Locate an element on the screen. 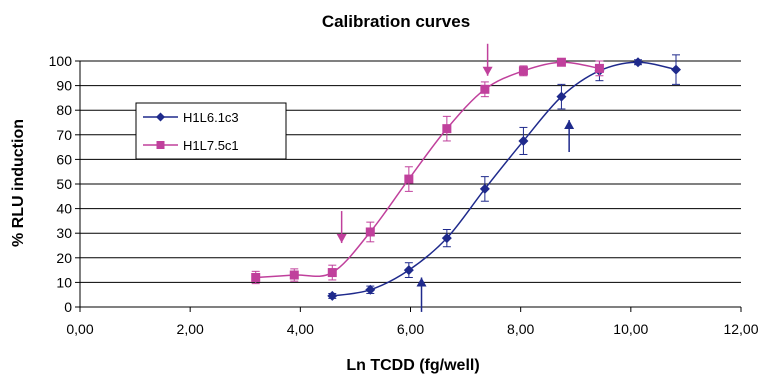  y-tick-label: 60 is located at coordinates (64, 159).